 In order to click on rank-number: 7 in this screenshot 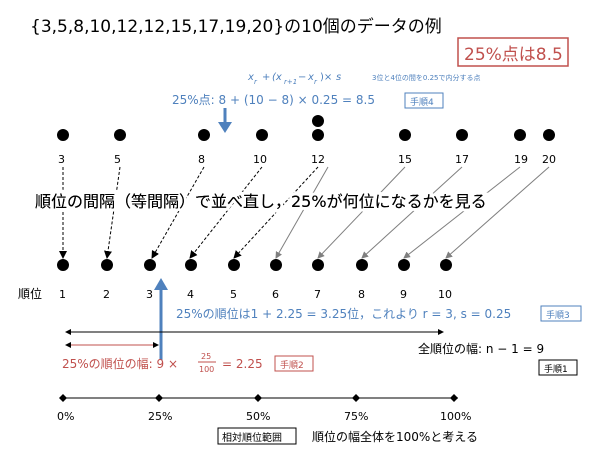, I will do `click(317, 294)`.